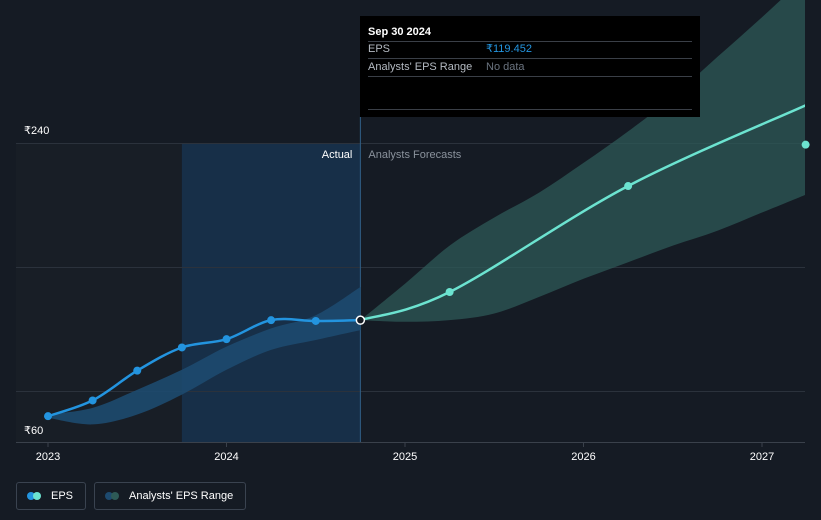 The height and width of the screenshot is (520, 821). What do you see at coordinates (271, 292) in the screenshot?
I see `actual-region` at bounding box center [271, 292].